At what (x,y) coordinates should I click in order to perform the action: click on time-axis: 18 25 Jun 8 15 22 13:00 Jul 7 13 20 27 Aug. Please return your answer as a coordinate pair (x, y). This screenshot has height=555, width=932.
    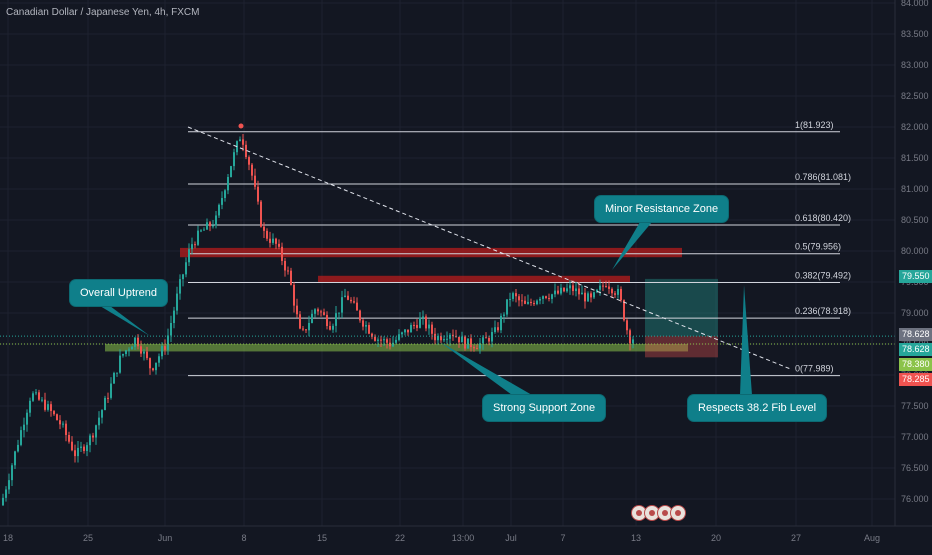
    Looking at the image, I should click on (466, 534).